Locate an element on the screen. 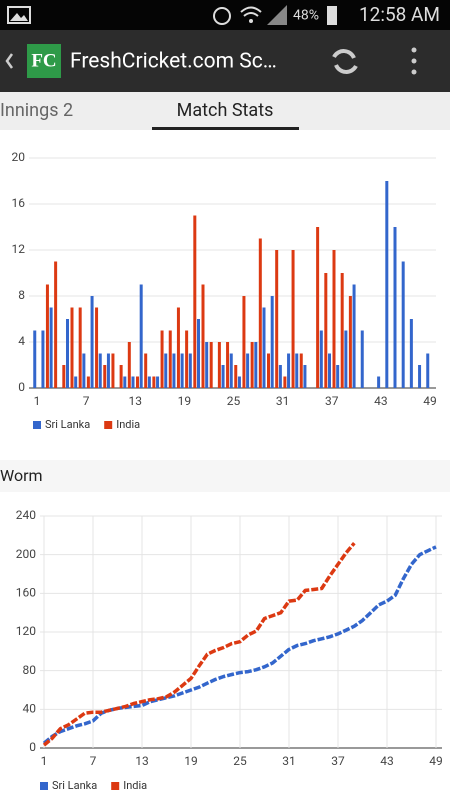  x-tick-label: 31 is located at coordinates (283, 401).